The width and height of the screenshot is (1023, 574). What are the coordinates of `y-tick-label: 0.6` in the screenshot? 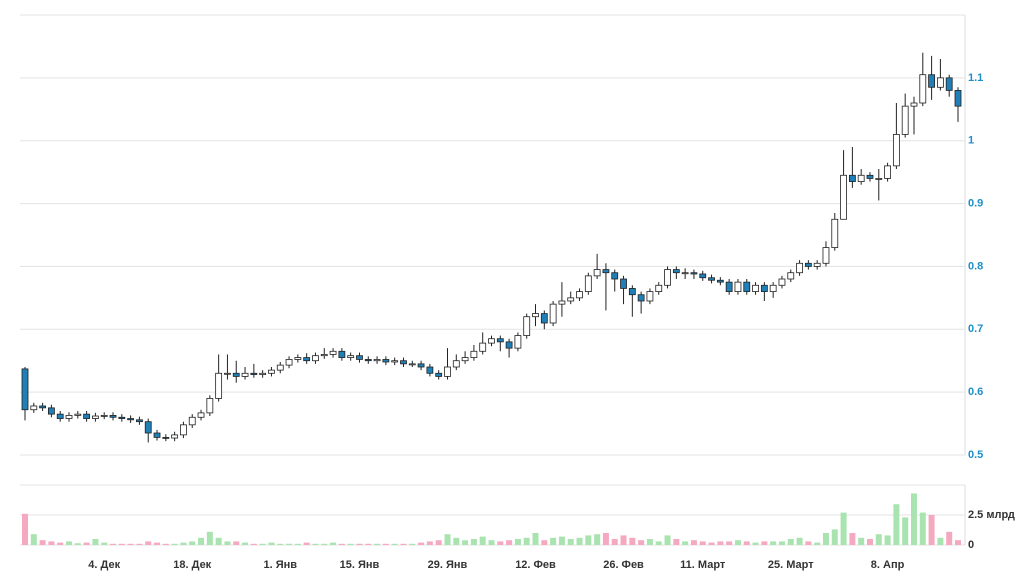 It's located at (975, 392).